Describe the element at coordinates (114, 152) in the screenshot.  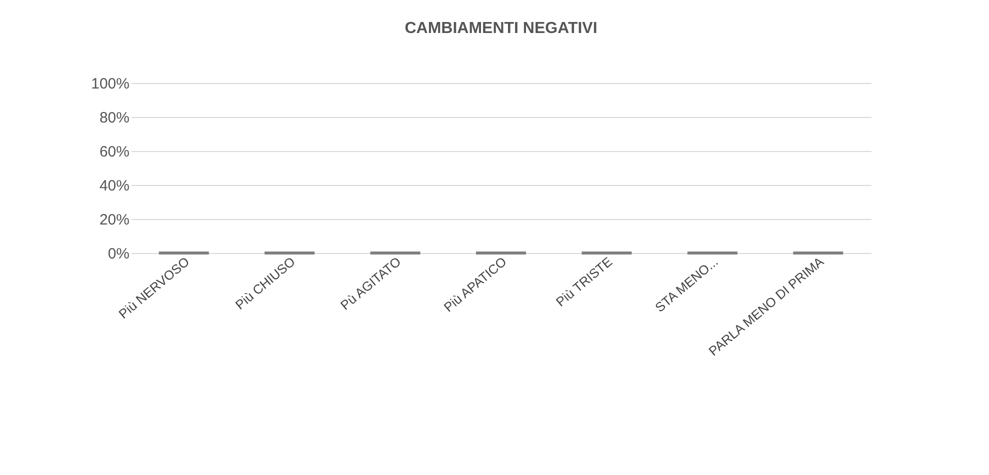
I see `y-tick-label: 60%` at that location.